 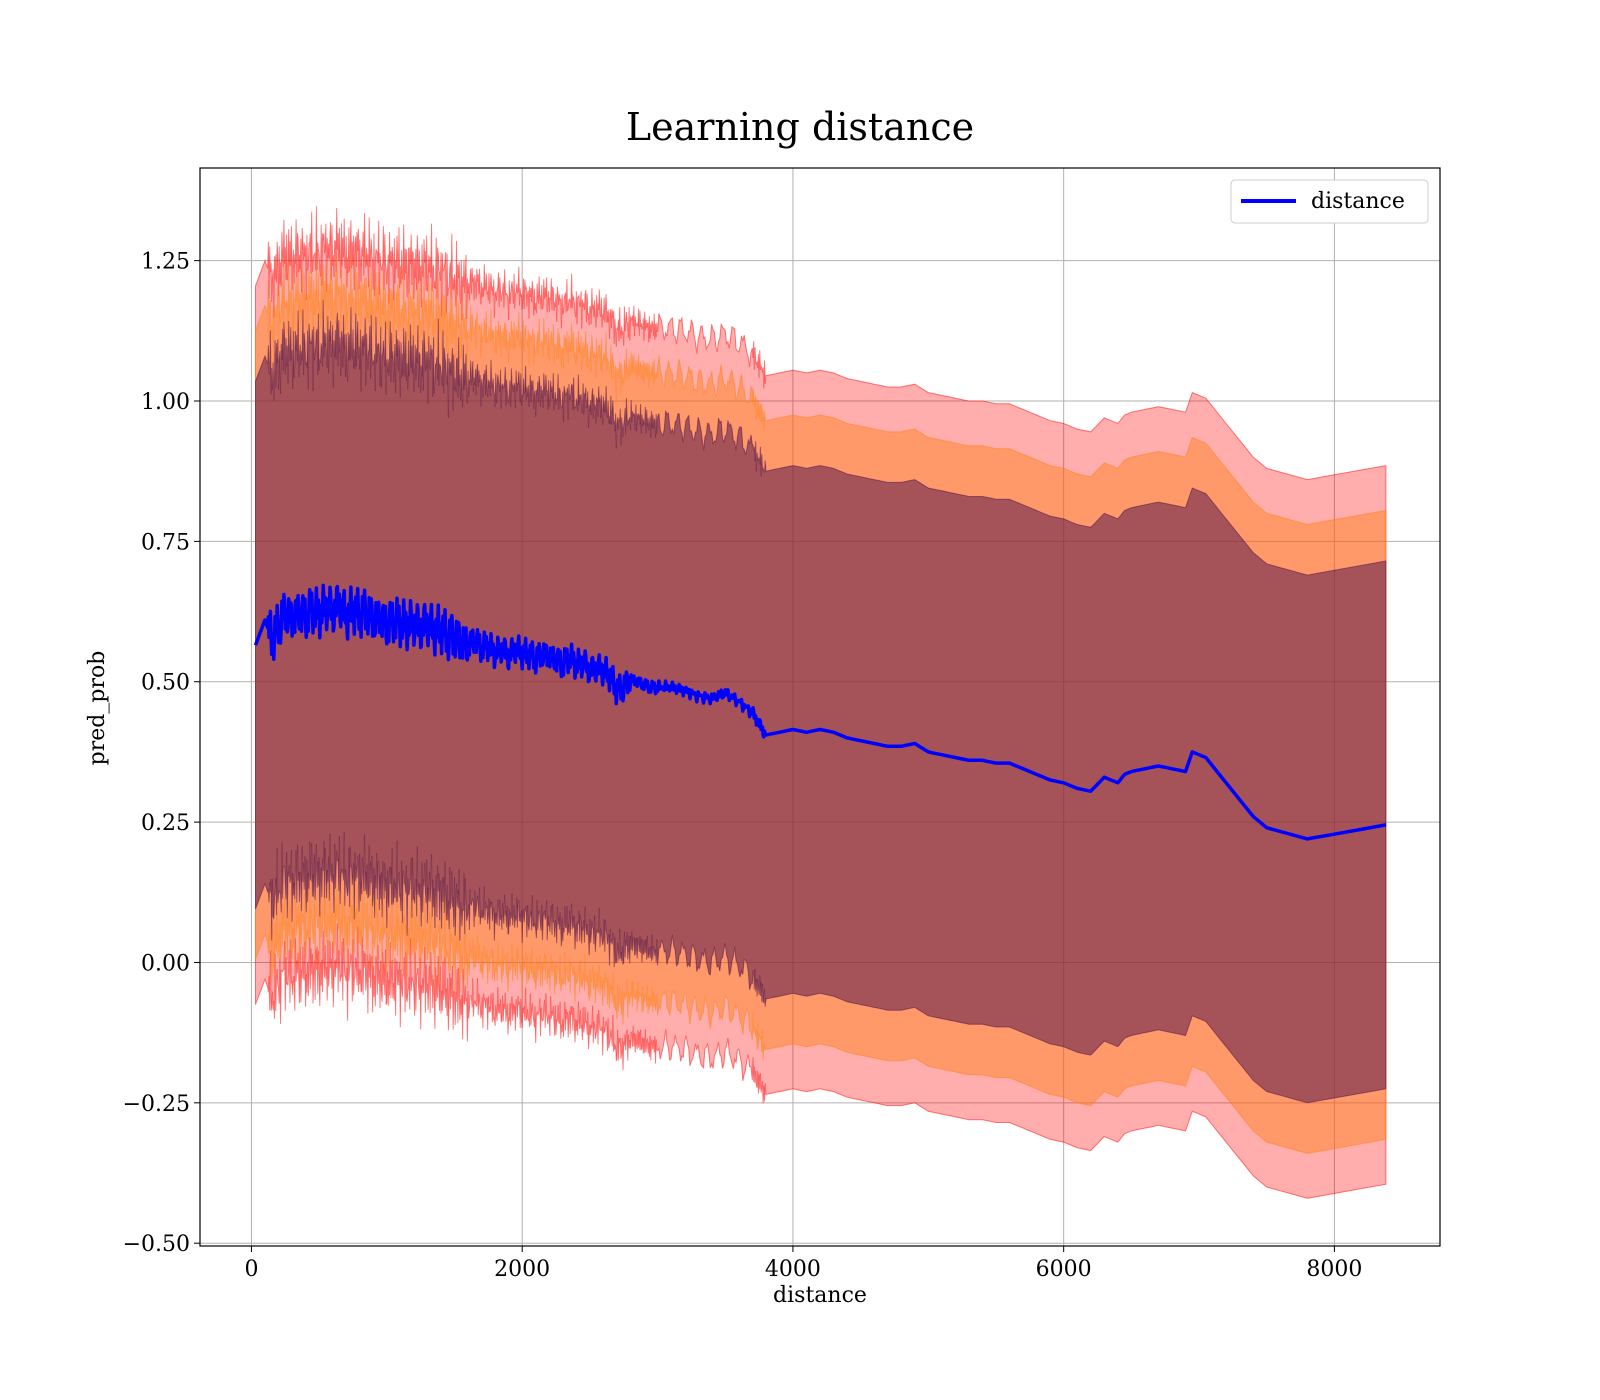 I want to click on x-tick-label: 4000, so click(x=793, y=1269).